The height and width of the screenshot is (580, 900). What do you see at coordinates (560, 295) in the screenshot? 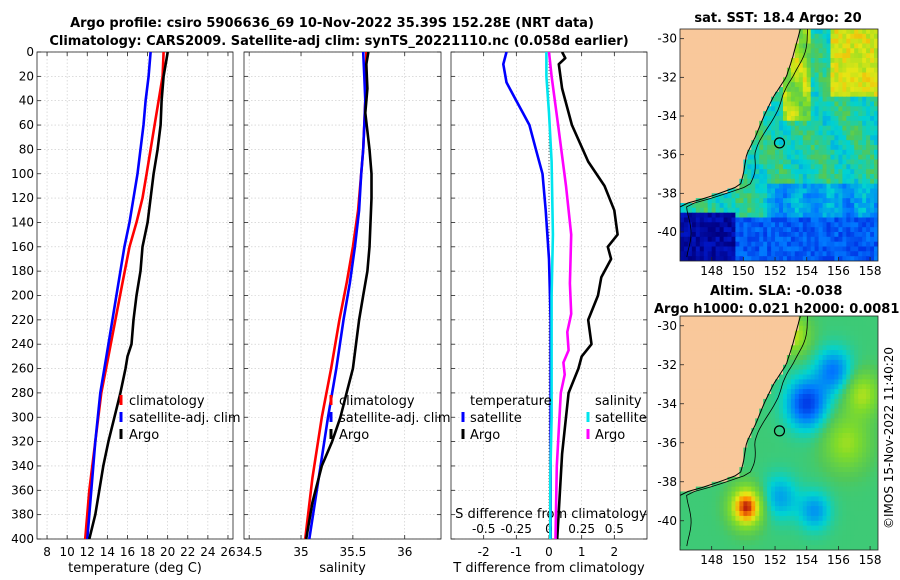
I see `diff-series-group` at bounding box center [560, 295].